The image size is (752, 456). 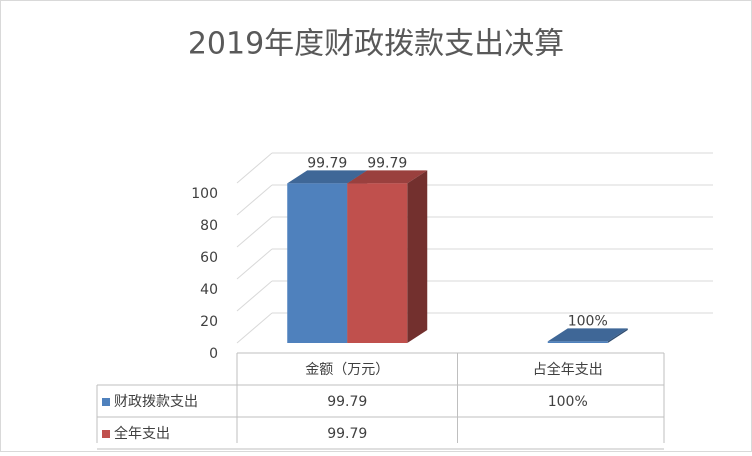 What do you see at coordinates (347, 370) in the screenshot?
I see `x-tick-label: 金额（万元）` at bounding box center [347, 370].